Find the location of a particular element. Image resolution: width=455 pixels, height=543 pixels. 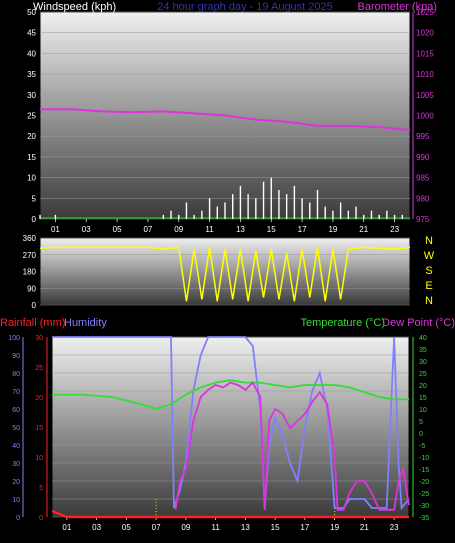

chart-title: 24 hour graph day - 19 August 2025 is located at coordinates (245, 7).